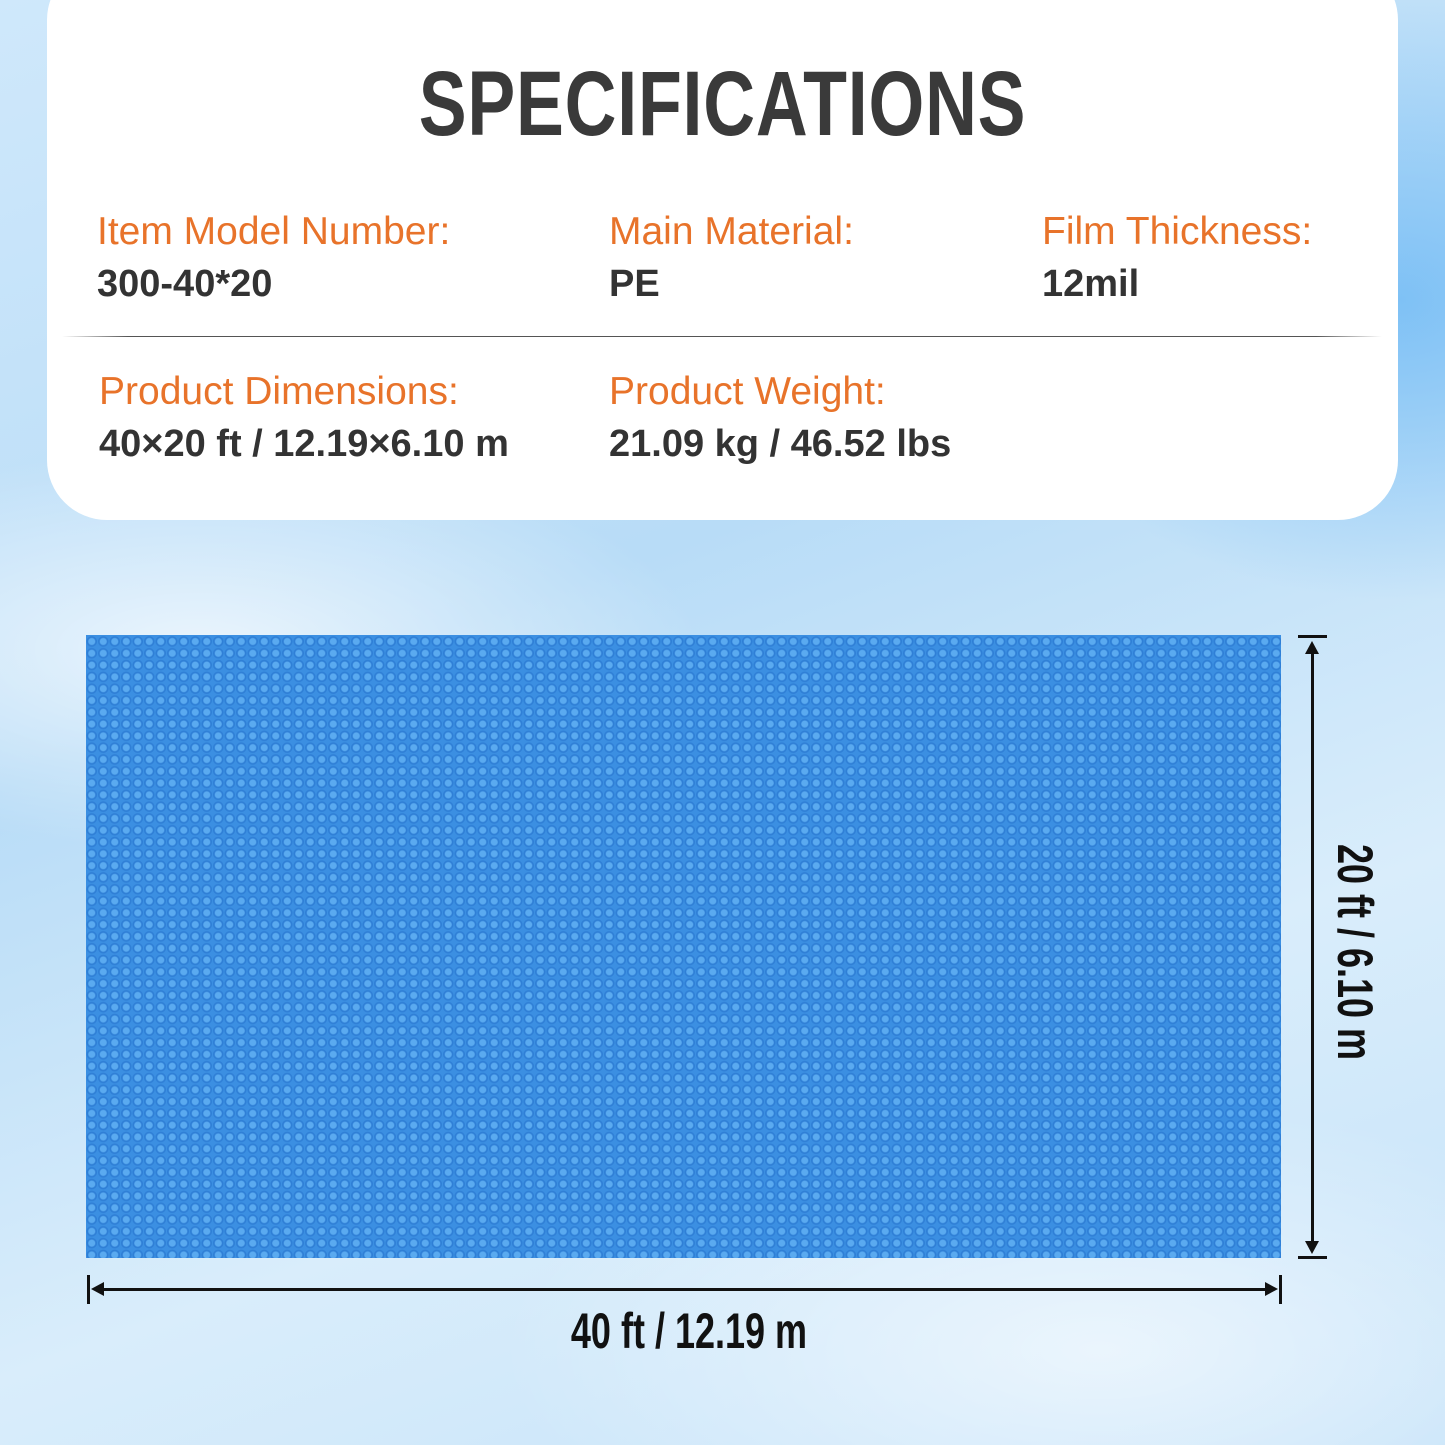 This screenshot has width=1445, height=1445. I want to click on dim-cap-left, so click(88, 1289).